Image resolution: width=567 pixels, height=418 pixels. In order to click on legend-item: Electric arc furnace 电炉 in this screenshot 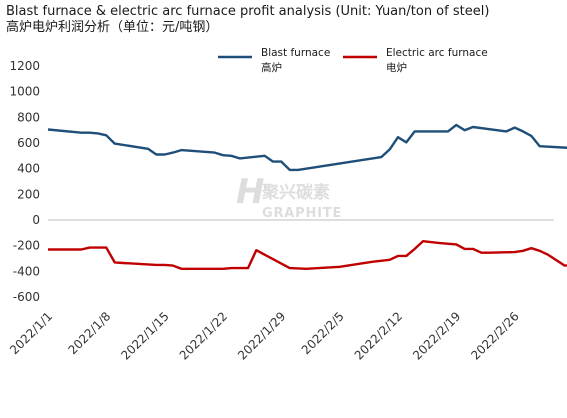, I will do `click(415, 60)`.